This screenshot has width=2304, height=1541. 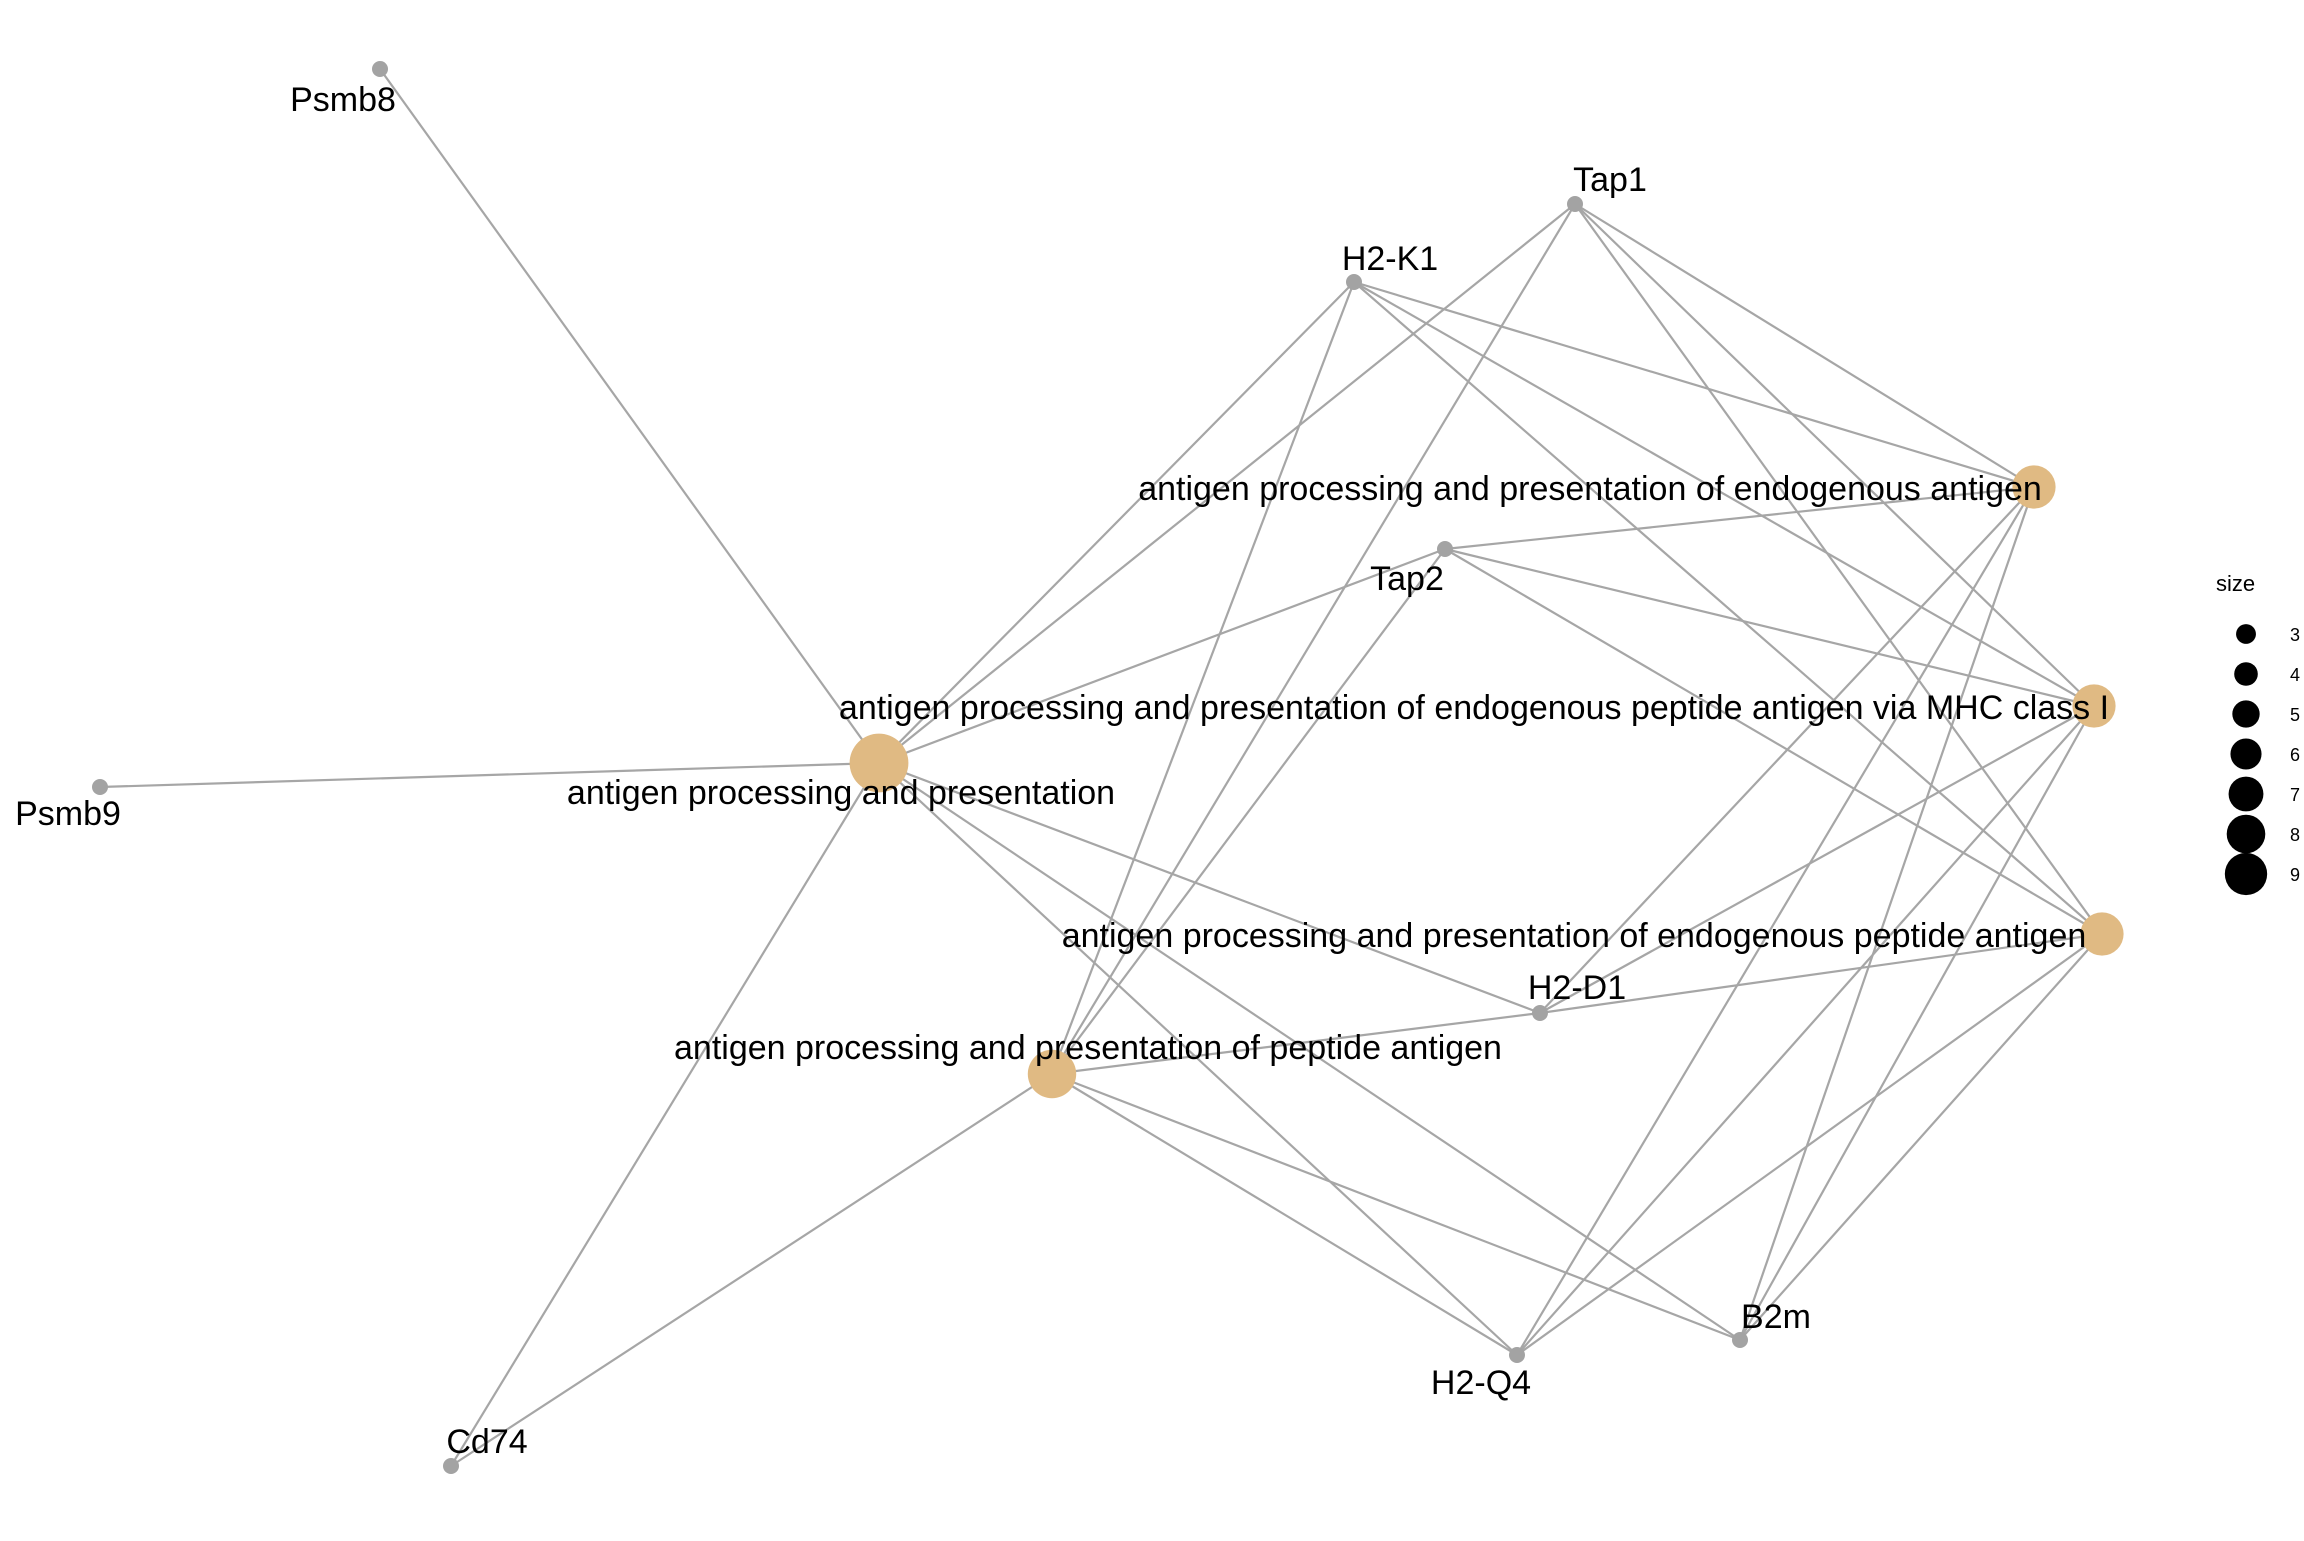 I want to click on label-h2-k1: H2-K1, so click(x=1390, y=259).